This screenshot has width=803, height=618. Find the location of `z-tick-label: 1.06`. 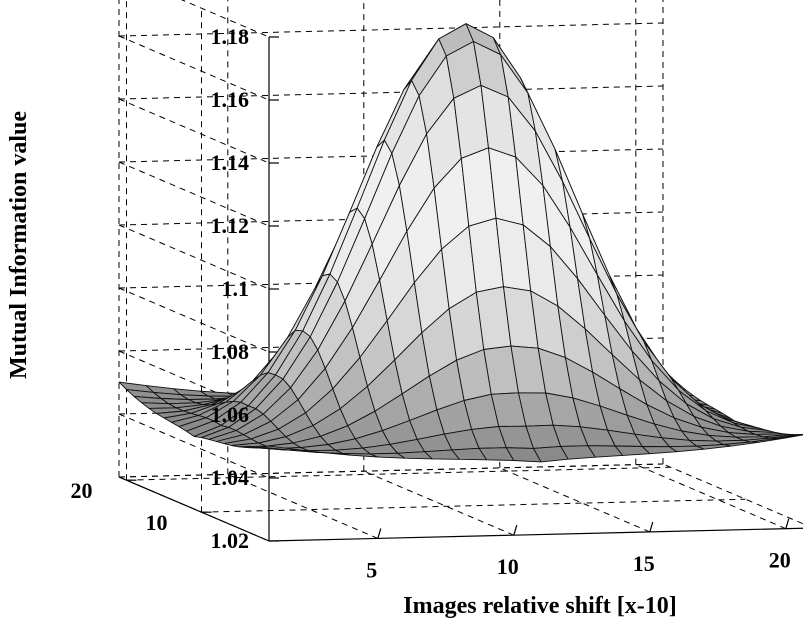

z-tick-label: 1.06 is located at coordinates (230, 414).